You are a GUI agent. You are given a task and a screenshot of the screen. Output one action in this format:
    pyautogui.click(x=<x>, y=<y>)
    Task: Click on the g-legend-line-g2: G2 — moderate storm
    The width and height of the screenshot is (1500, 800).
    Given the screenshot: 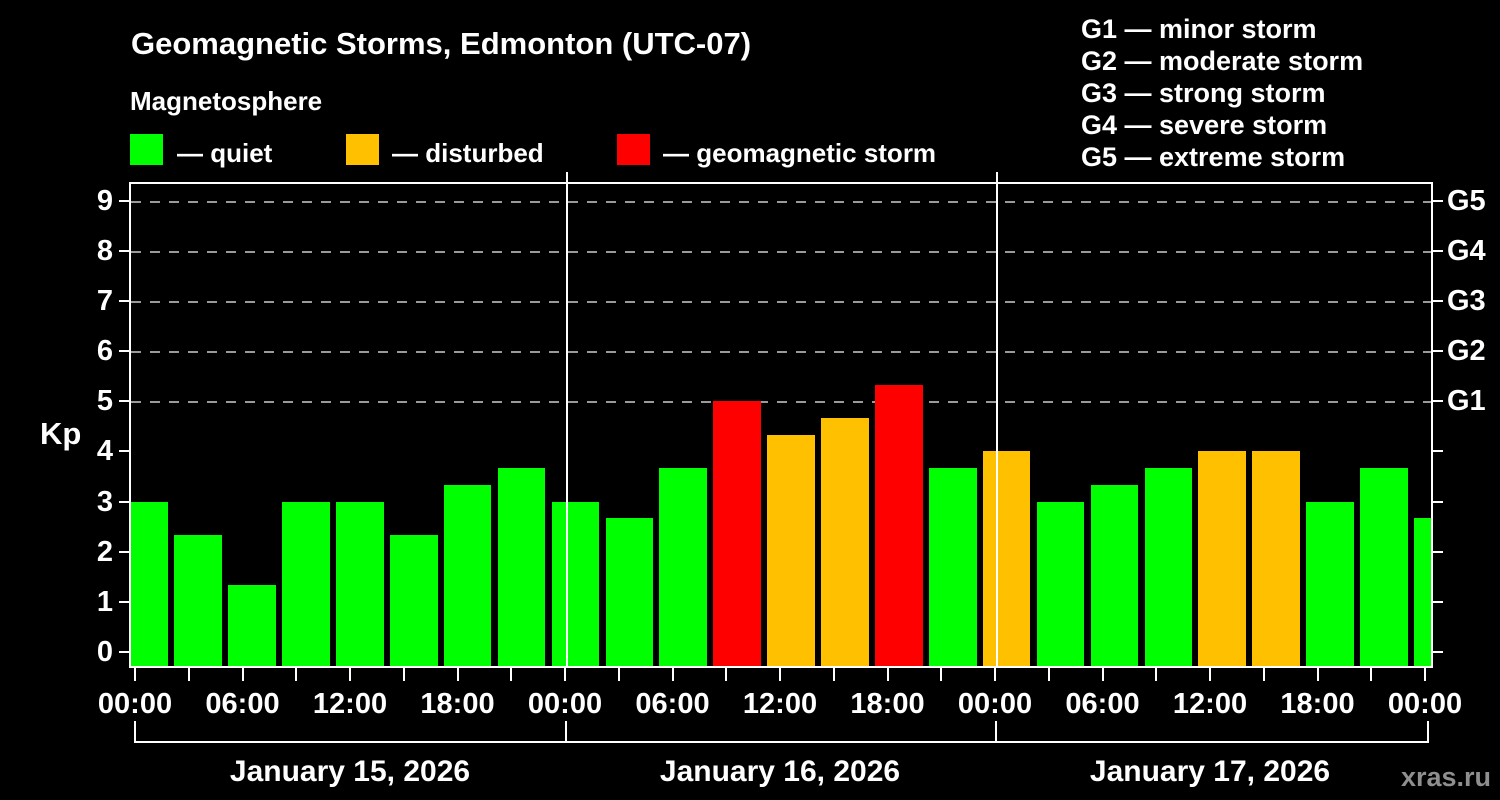 What is the action you would take?
    pyautogui.click(x=1222, y=61)
    